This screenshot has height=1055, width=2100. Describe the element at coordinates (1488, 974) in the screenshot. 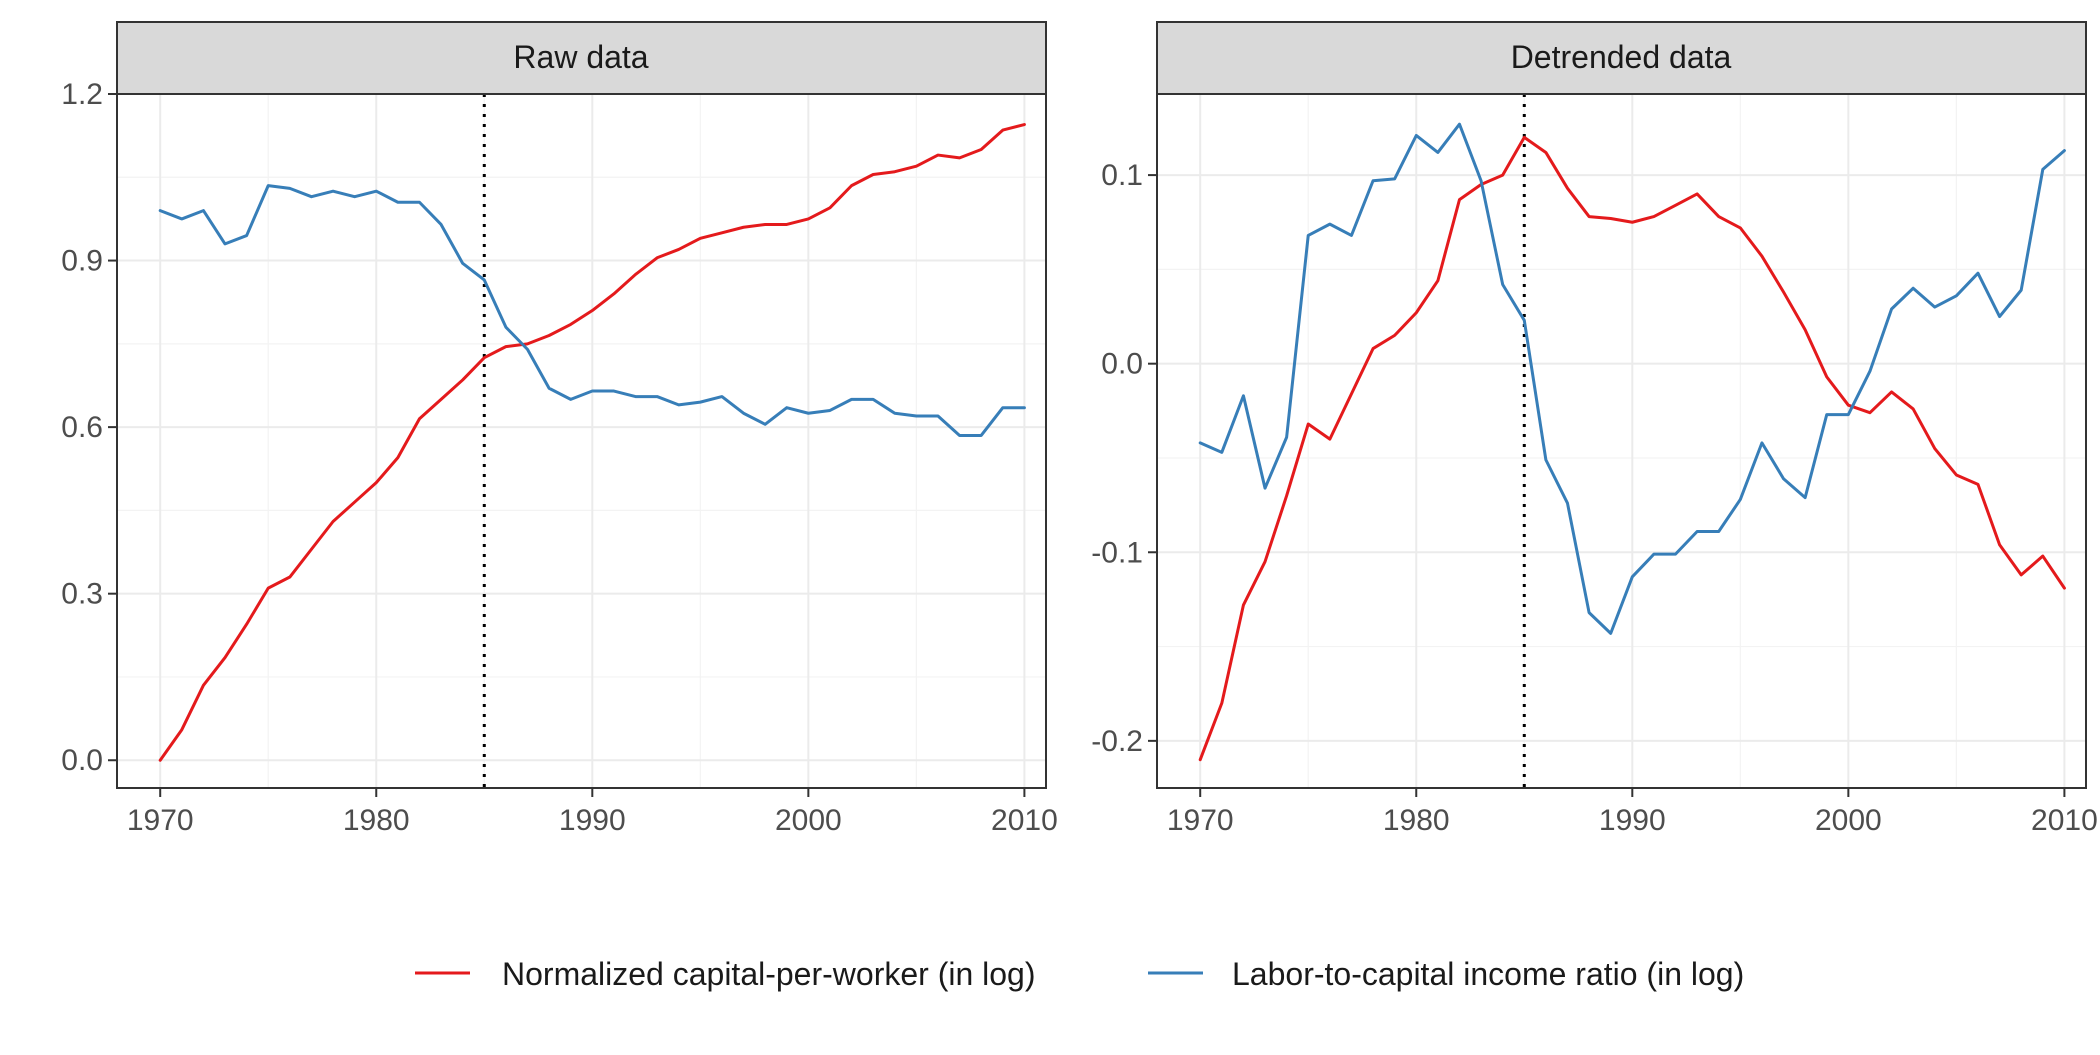

I see `legend-label-labor-ratio: Labor-to-capital income ratio (in log)` at that location.